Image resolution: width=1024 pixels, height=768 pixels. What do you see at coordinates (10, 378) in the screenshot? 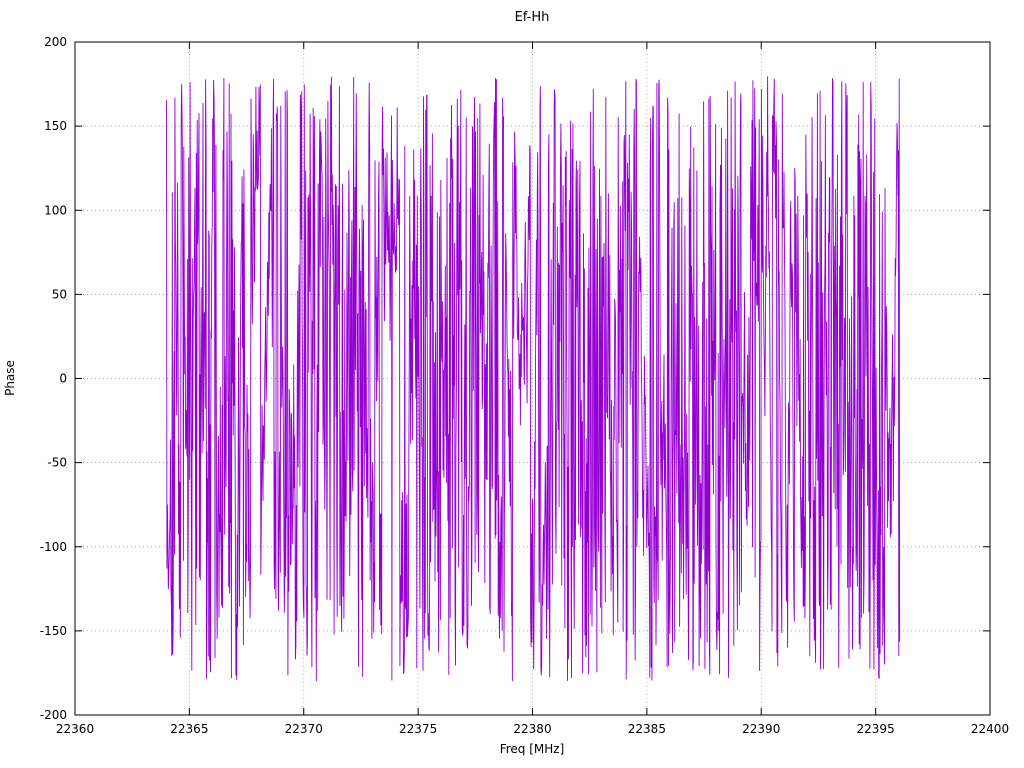
I see `y-axis-label: Phase` at bounding box center [10, 378].